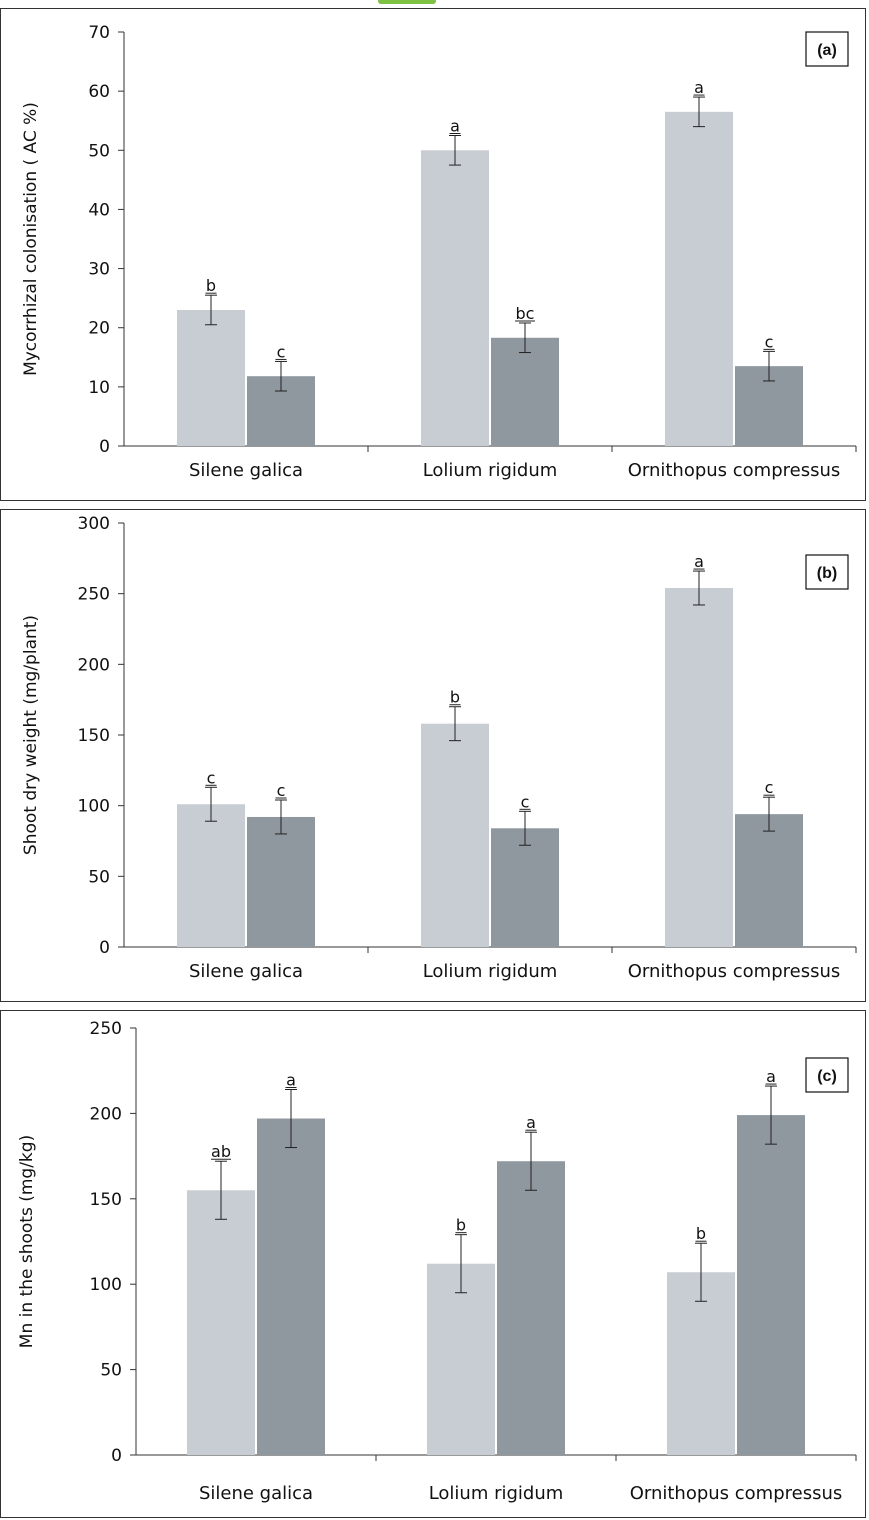  I want to click on y-axis-title: Mycorrhizal colonisation ( AC %), so click(31, 239).